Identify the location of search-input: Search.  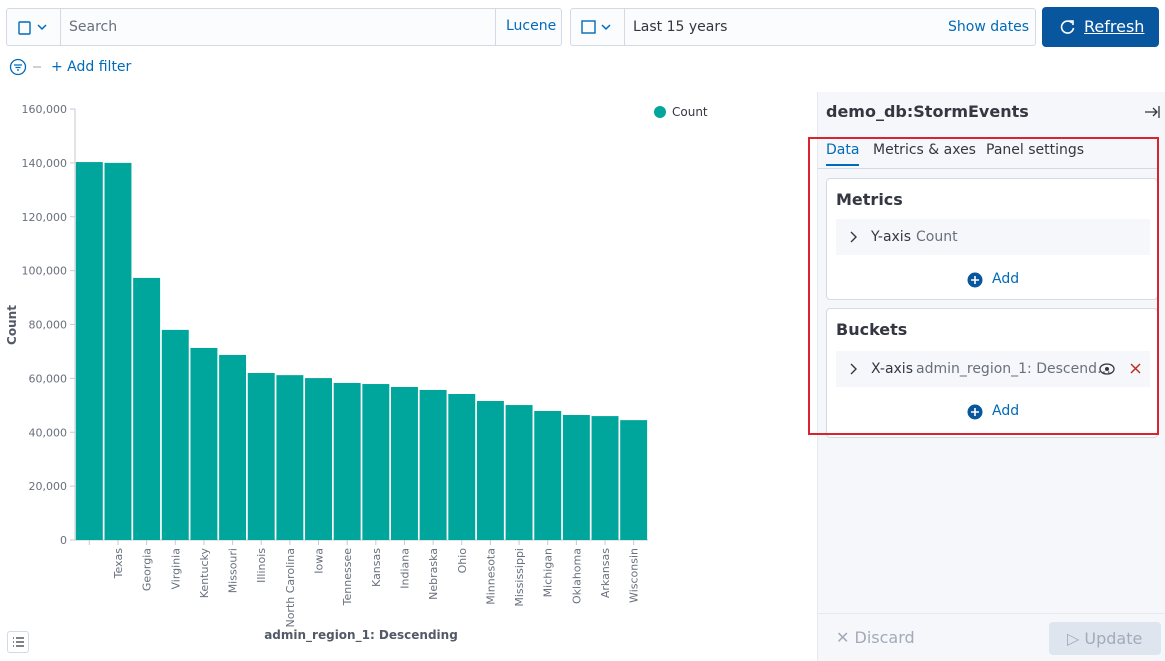
(93, 27).